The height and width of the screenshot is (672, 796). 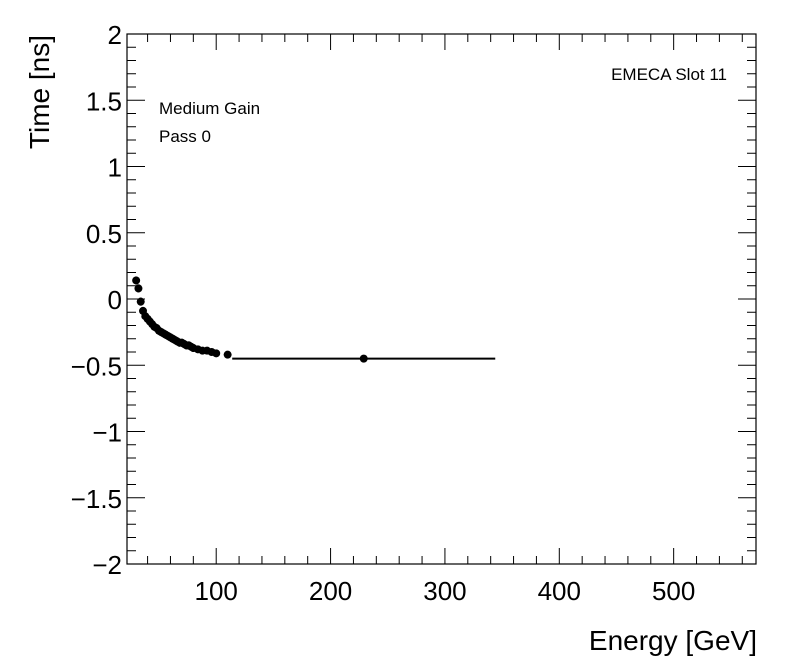 I want to click on x-tick-label: 200, so click(x=330, y=591).